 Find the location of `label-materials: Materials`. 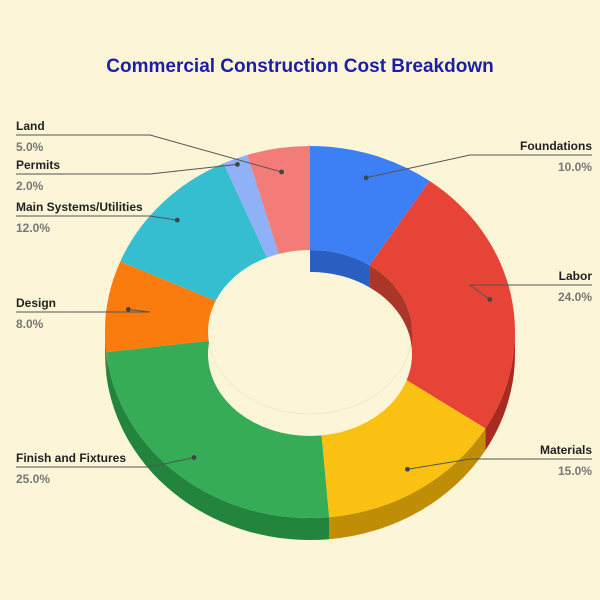

label-materials: Materials is located at coordinates (566, 450).